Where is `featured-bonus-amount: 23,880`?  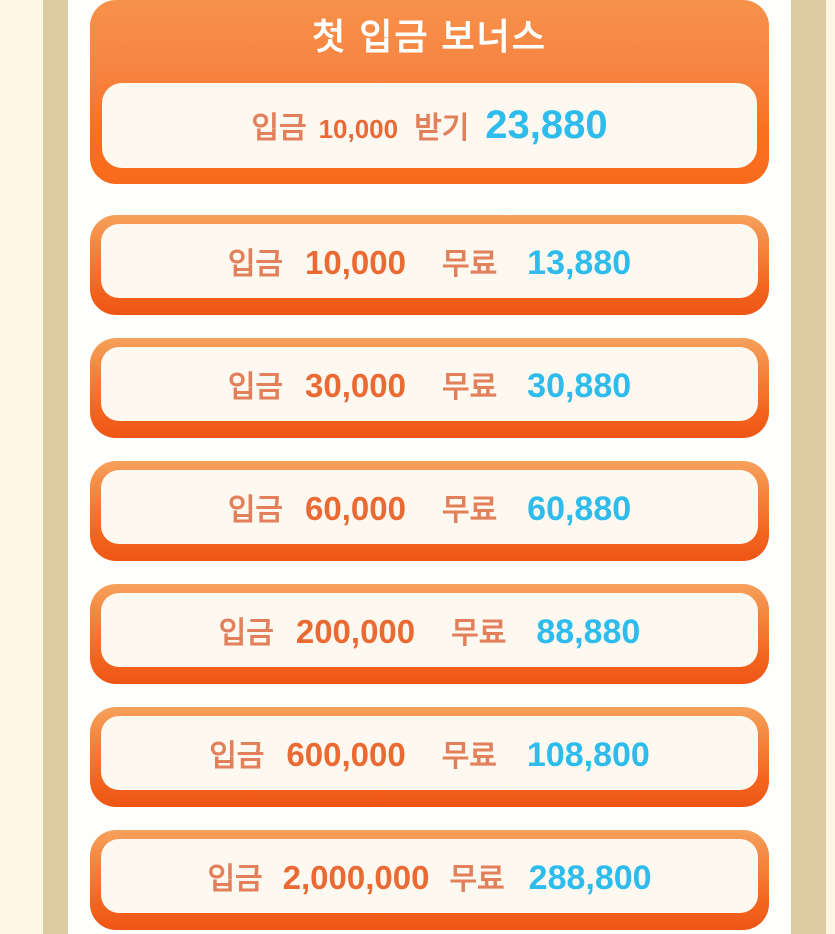
featured-bonus-amount: 23,880 is located at coordinates (546, 125).